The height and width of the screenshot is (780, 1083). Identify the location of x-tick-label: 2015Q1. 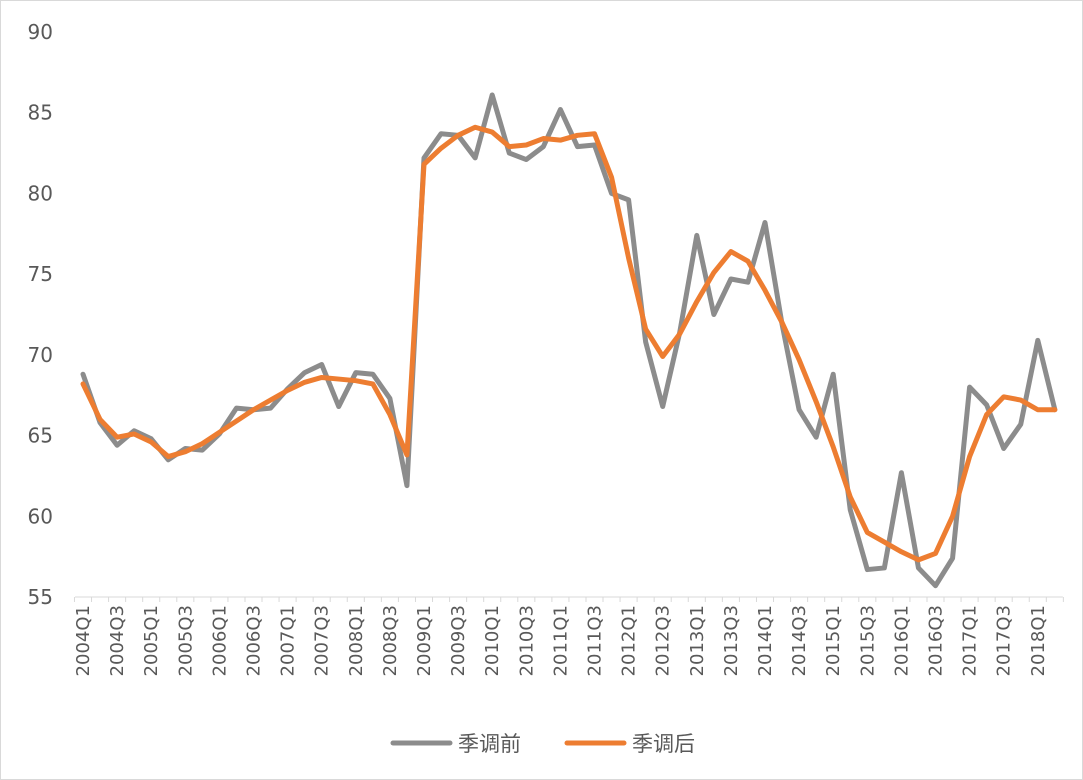
(833, 640).